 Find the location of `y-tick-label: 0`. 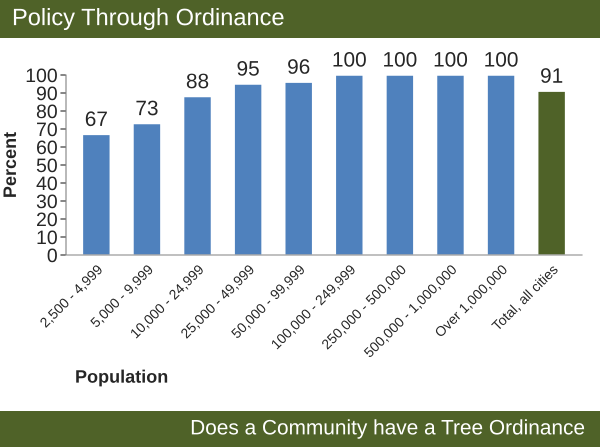

y-tick-label: 0 is located at coordinates (52, 255).